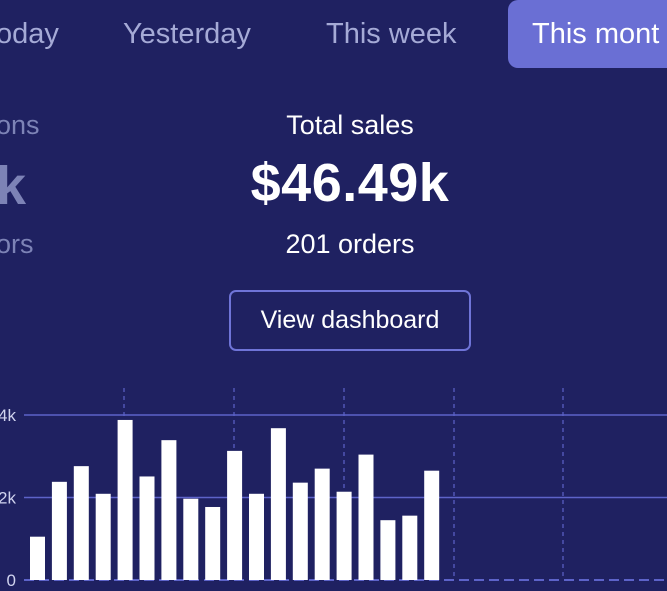  I want to click on tab-this-month: This mont, so click(587, 34).